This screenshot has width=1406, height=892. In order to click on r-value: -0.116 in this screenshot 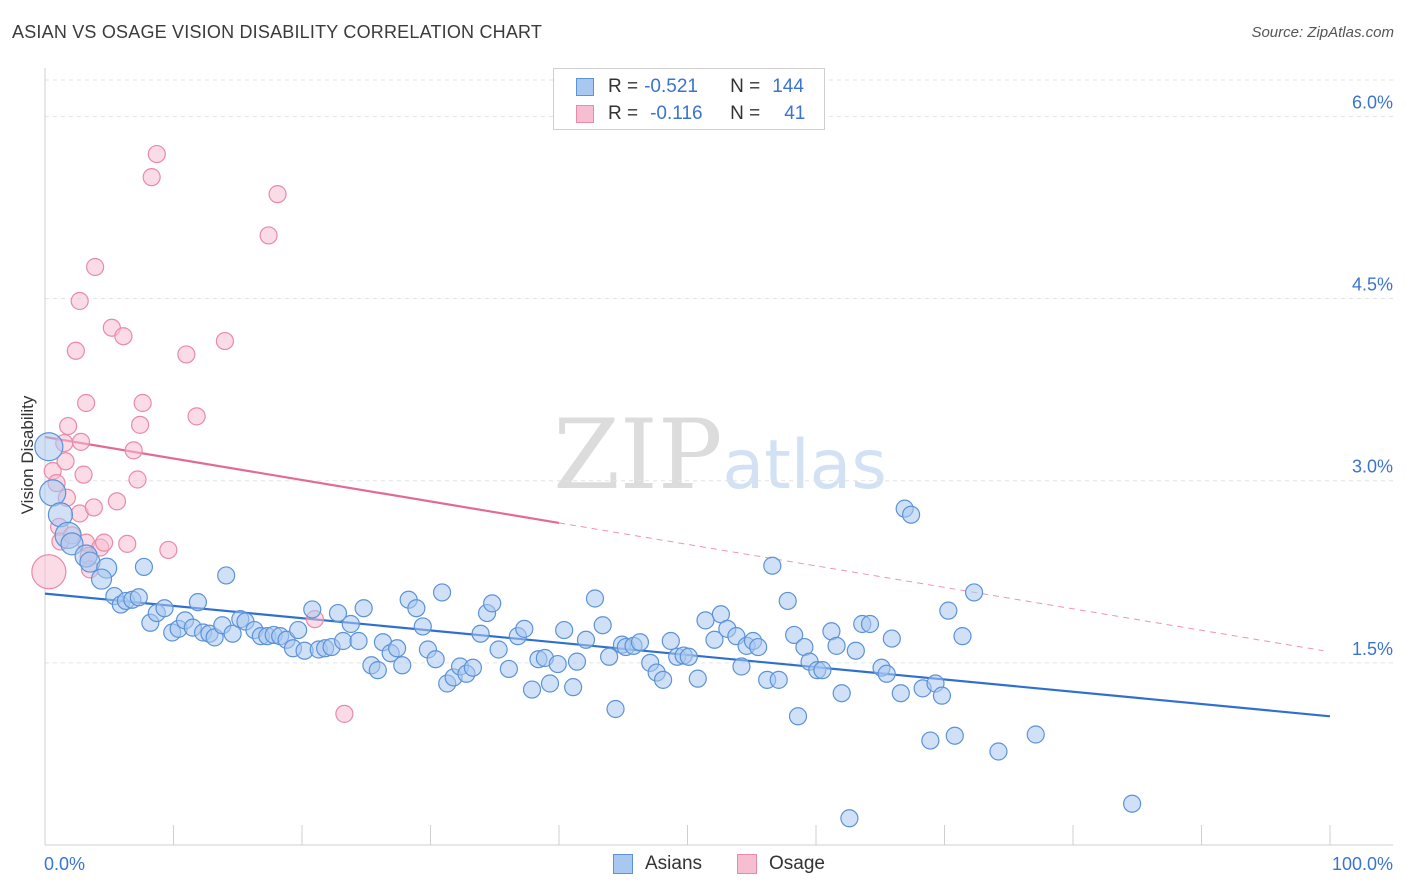, I will do `click(676, 113)`.